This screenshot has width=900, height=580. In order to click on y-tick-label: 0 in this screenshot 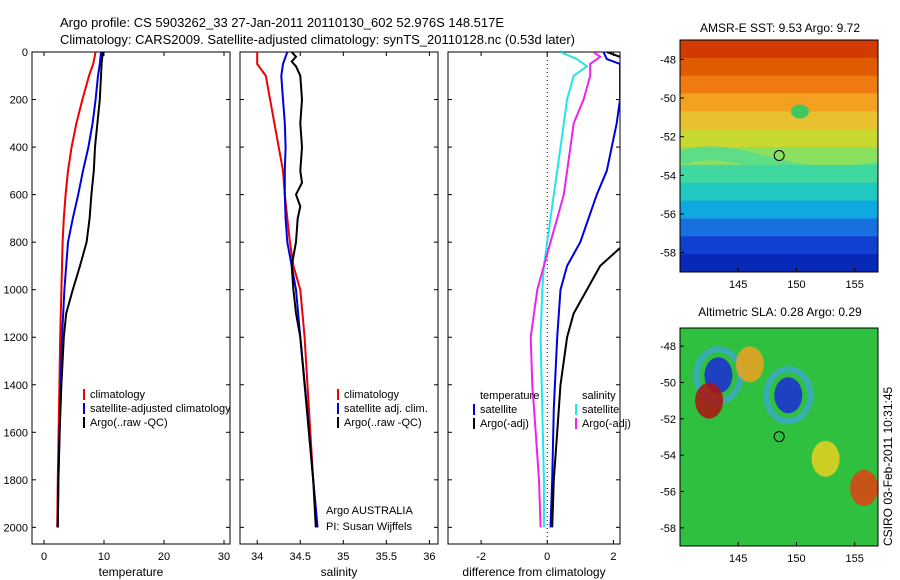, I will do `click(25, 53)`.